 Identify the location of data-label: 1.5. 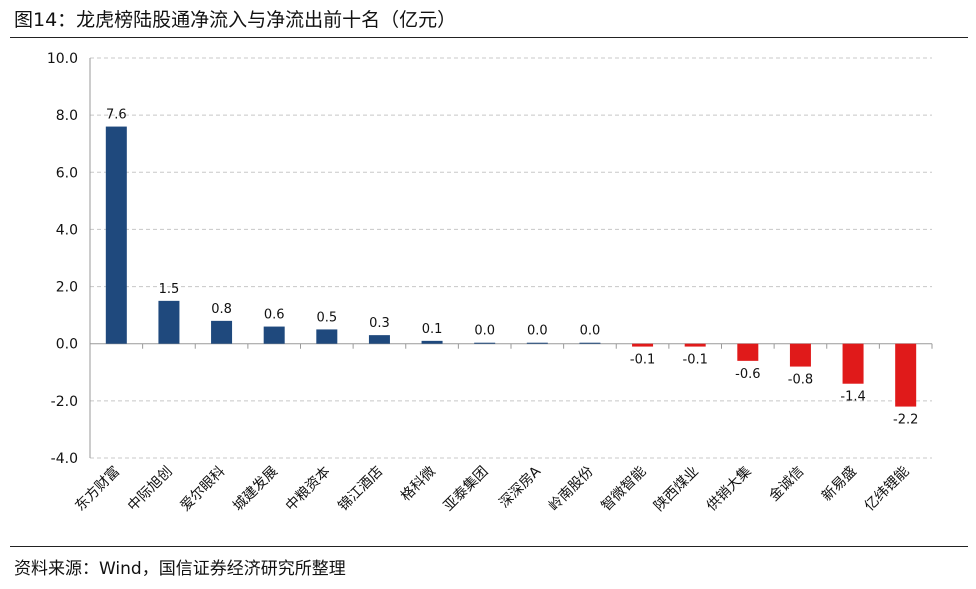
(169, 289).